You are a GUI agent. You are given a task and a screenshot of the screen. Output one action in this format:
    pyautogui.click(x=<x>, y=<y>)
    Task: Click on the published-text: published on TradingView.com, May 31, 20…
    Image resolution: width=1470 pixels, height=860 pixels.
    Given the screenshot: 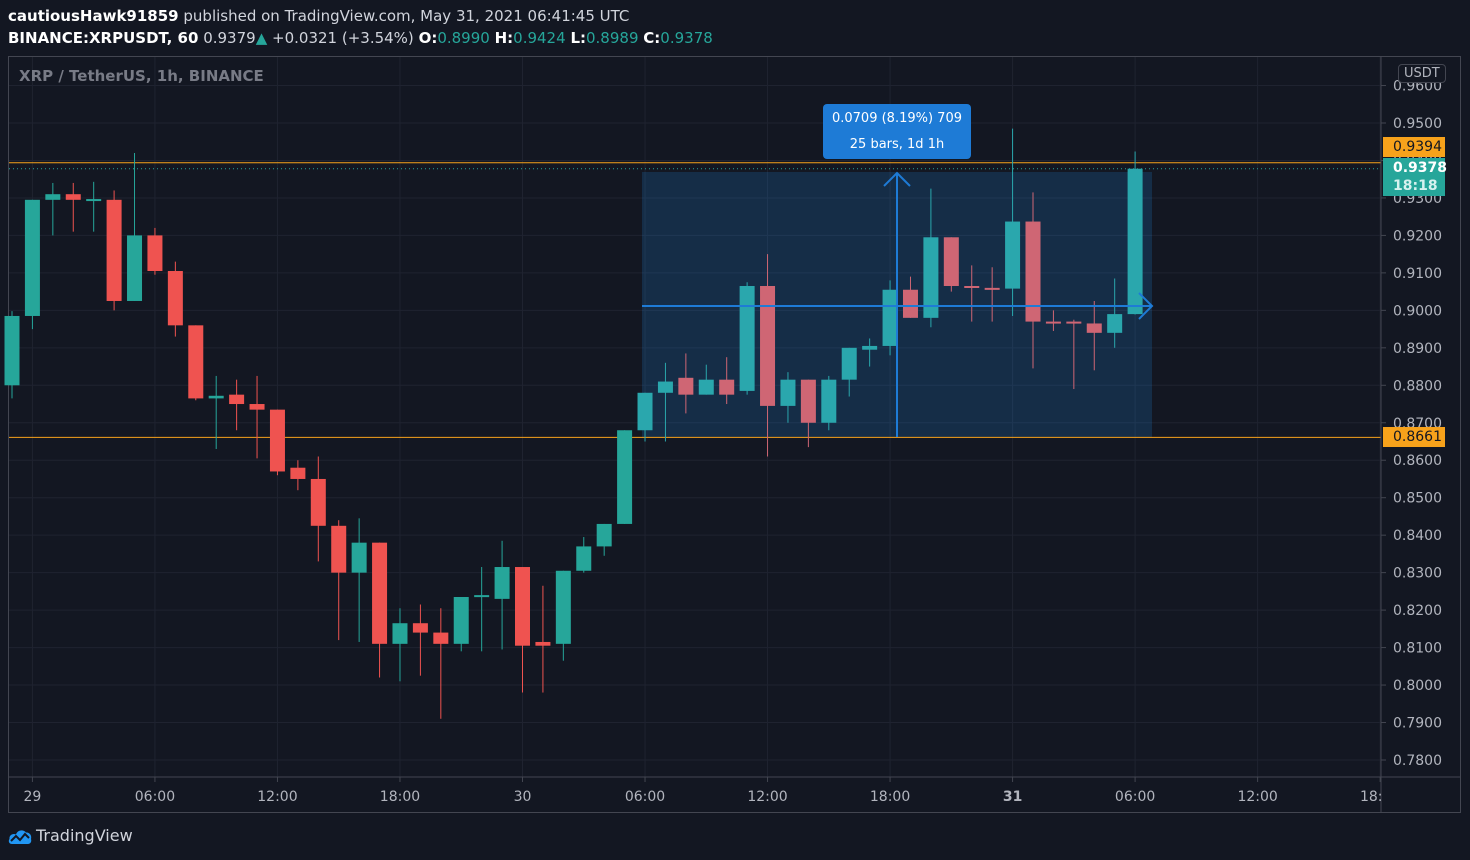 What is the action you would take?
    pyautogui.click(x=406, y=16)
    